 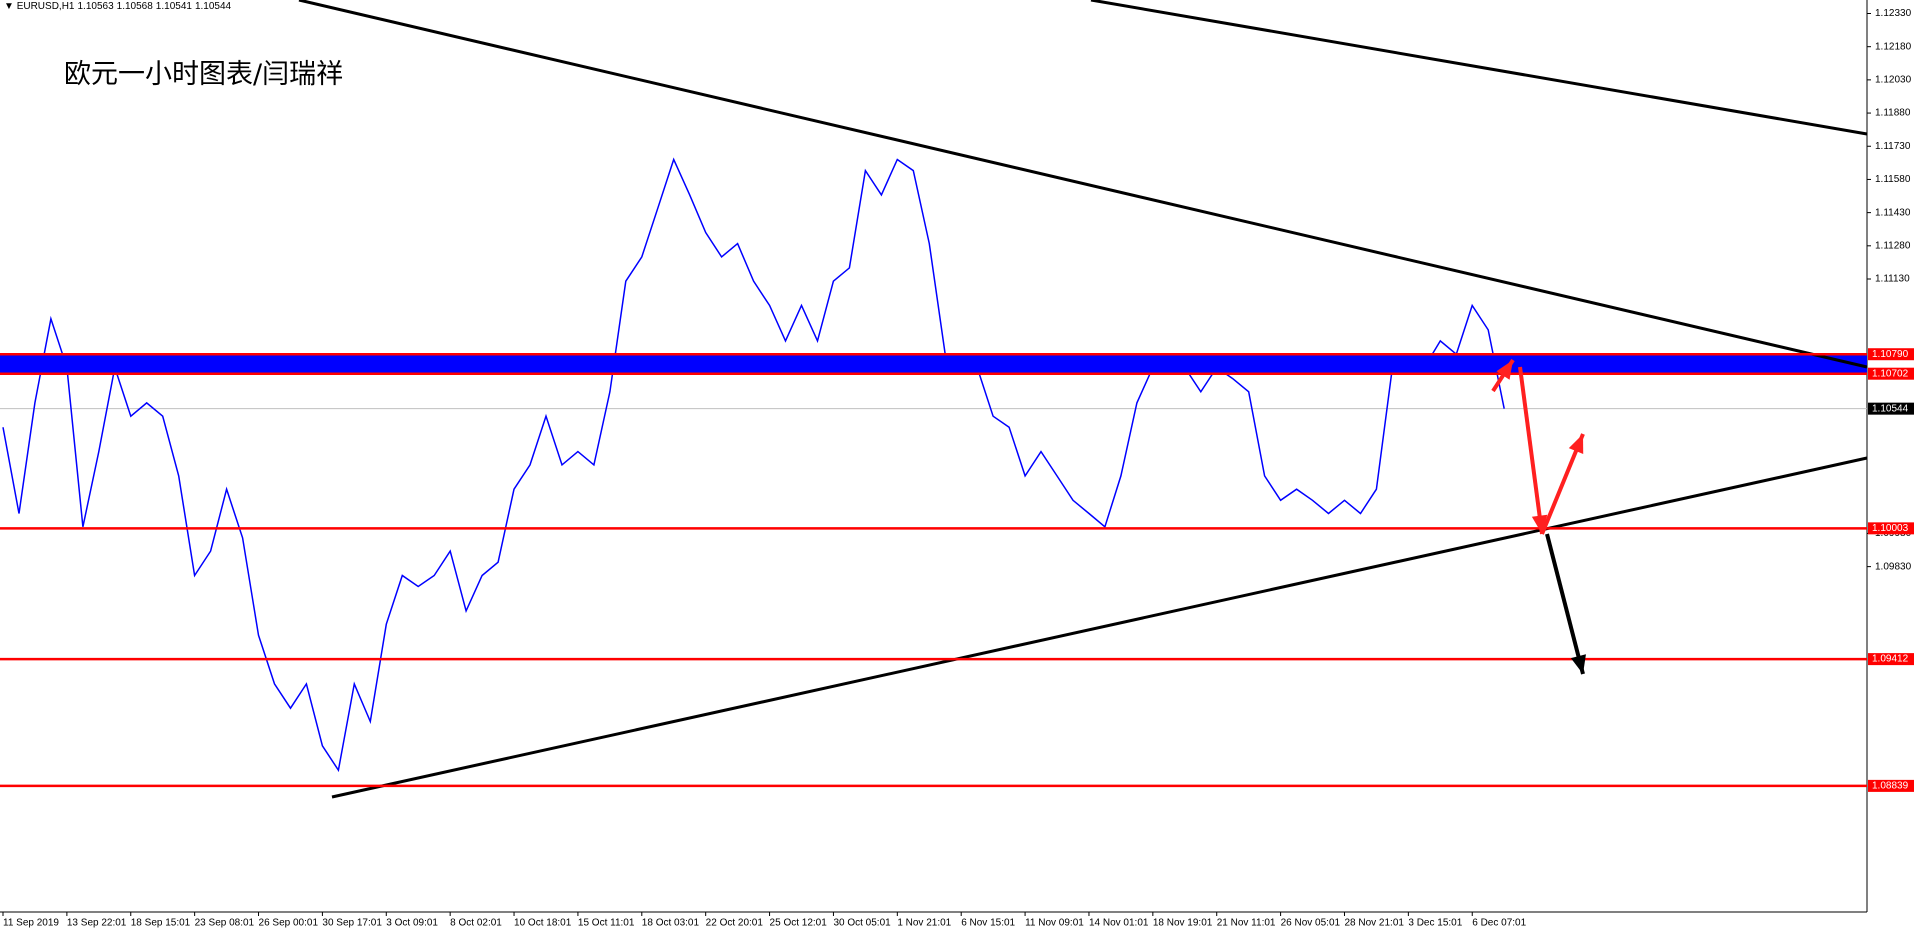 I want to click on header: ▼ EURUSD,H1 1.10563 1.10568 1.10541 1.10544, so click(x=118, y=6).